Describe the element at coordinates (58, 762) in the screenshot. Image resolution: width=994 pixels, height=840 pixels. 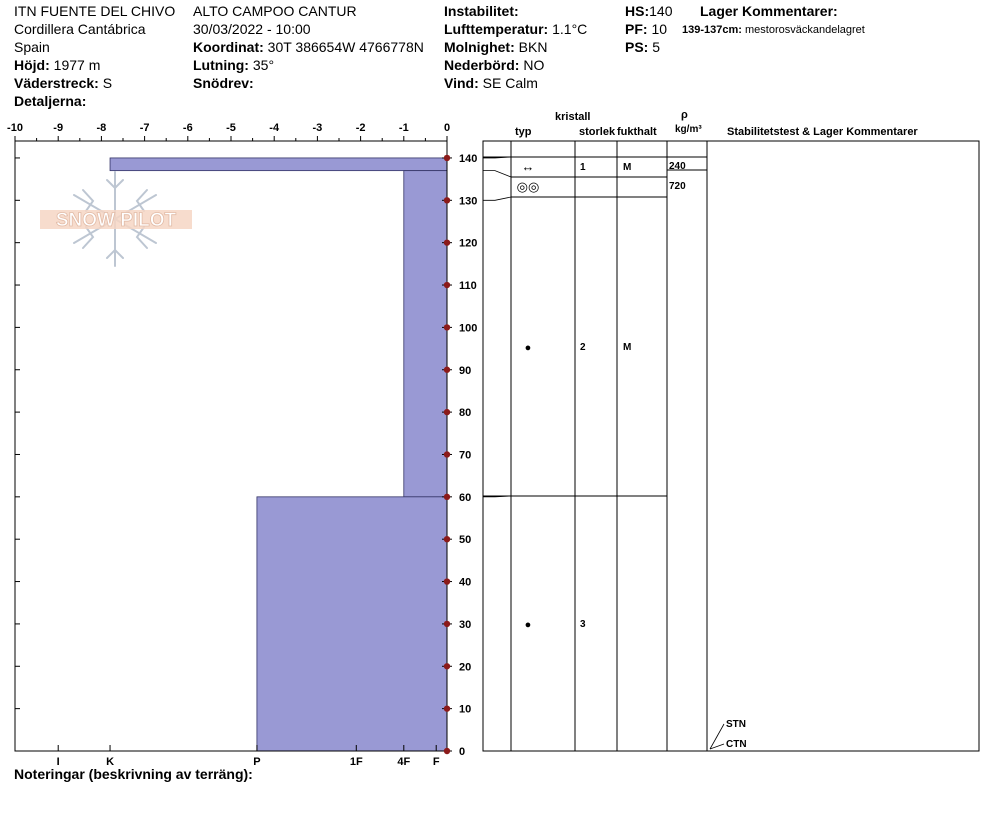
I see `hardness-tick-label: I` at that location.